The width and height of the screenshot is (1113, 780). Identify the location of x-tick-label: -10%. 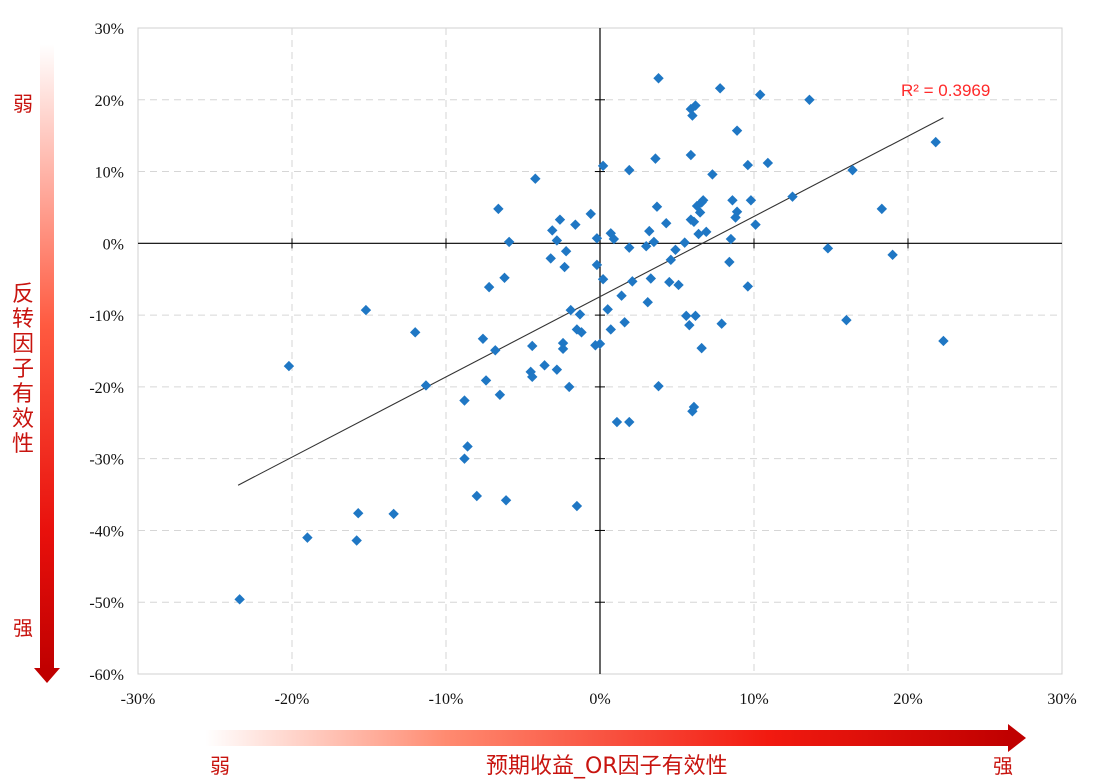
(446, 699).